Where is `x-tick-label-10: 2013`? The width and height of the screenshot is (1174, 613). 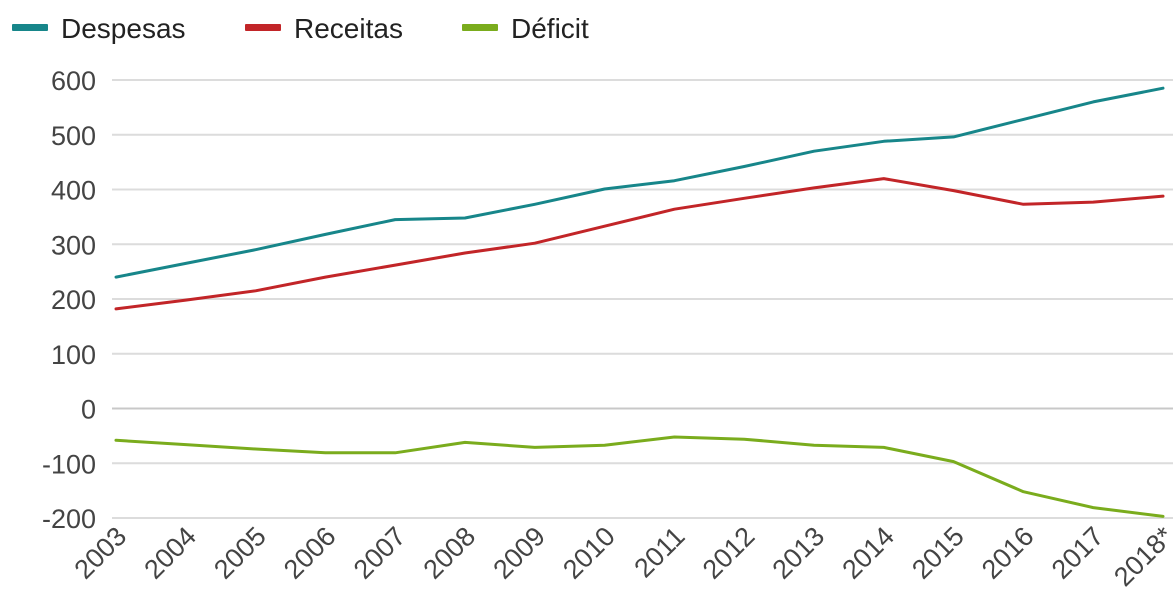 x-tick-label-10: 2013 is located at coordinates (799, 553).